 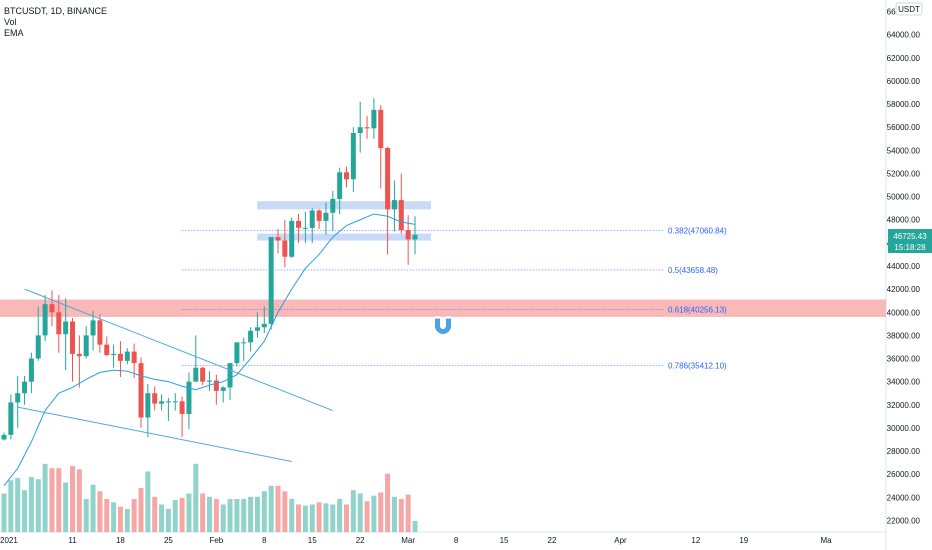 I want to click on price-tick-label: 34000.00, so click(x=904, y=382).